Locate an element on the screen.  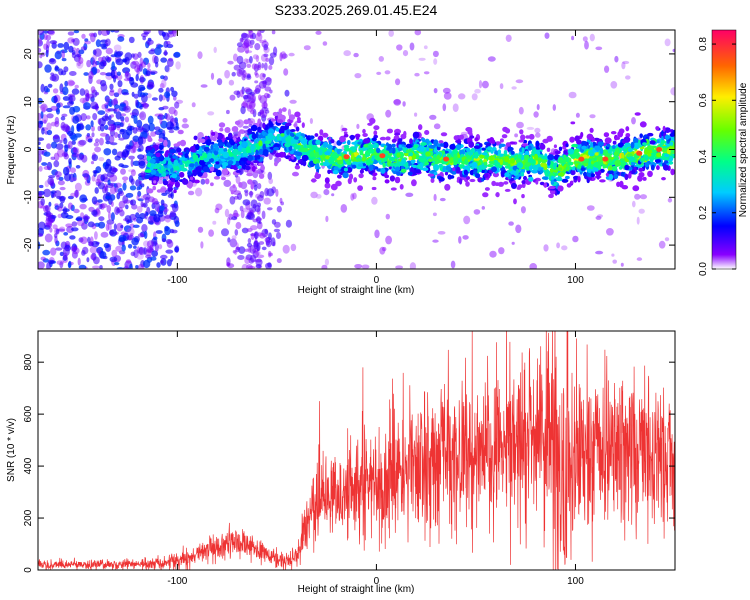
colorbar-tick-label: 0.2 is located at coordinates (703, 212).